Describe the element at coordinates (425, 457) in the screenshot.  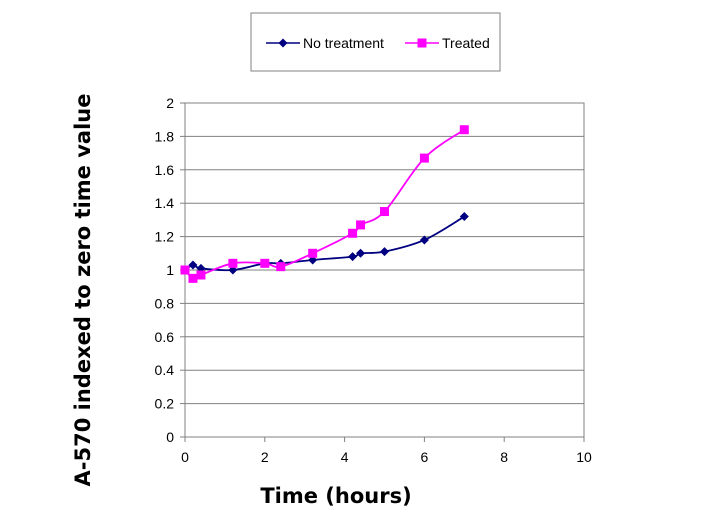
I see `x-tick-label: 6` at that location.